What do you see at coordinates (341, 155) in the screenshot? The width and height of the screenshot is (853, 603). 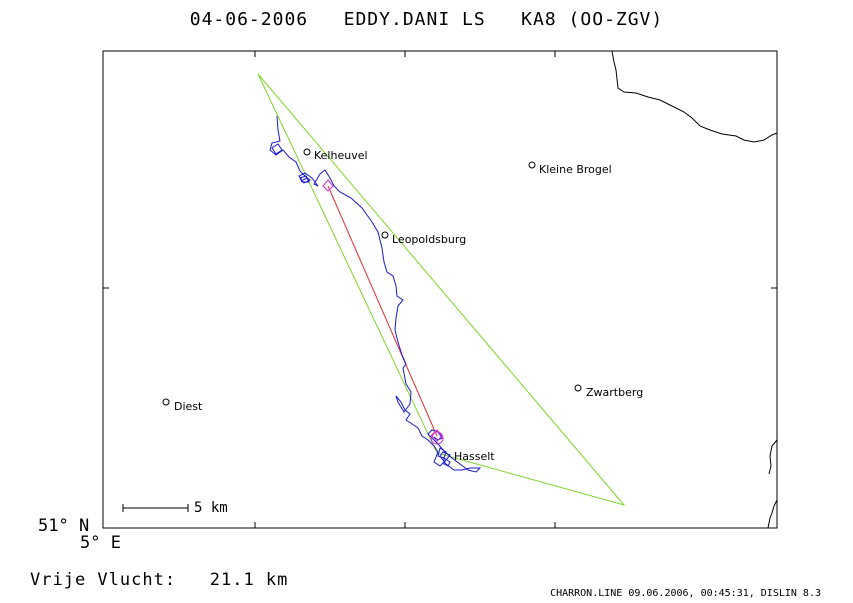 I see `place-label: Kelheuvel` at bounding box center [341, 155].